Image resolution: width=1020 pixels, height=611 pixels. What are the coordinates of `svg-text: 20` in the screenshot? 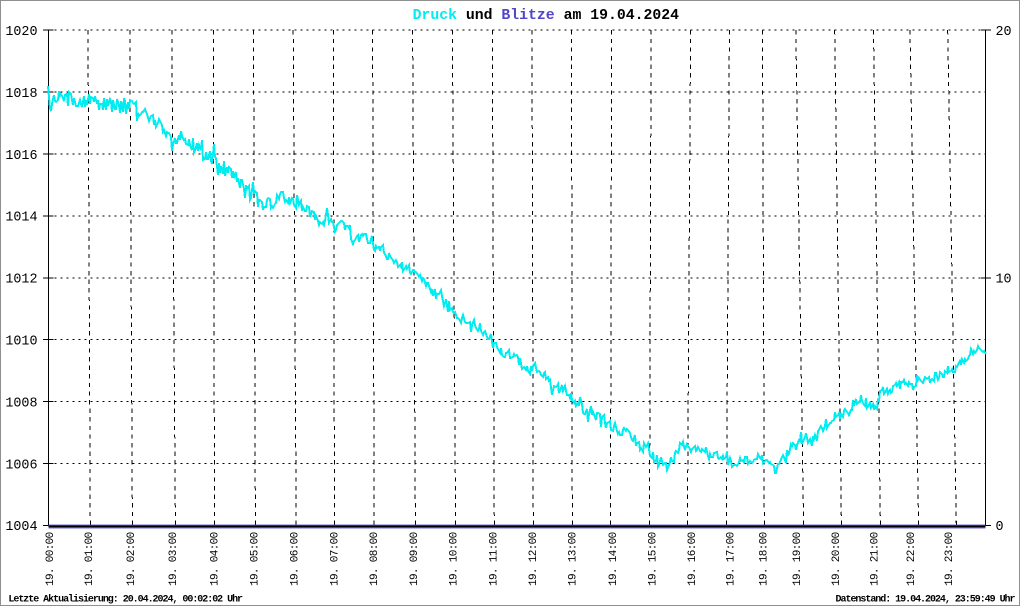 It's located at (1004, 32).